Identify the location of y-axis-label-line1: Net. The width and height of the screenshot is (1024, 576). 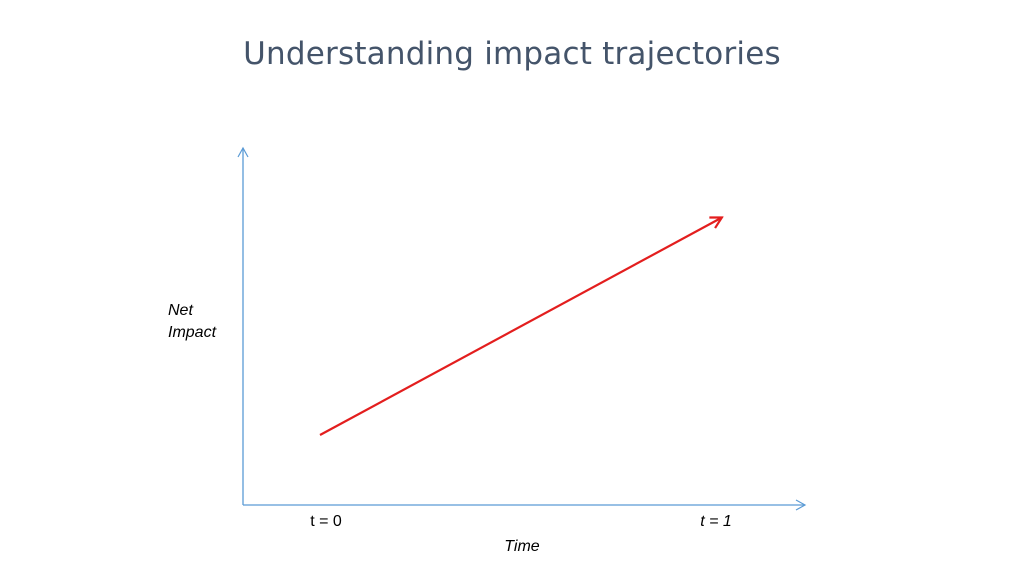
(180, 310).